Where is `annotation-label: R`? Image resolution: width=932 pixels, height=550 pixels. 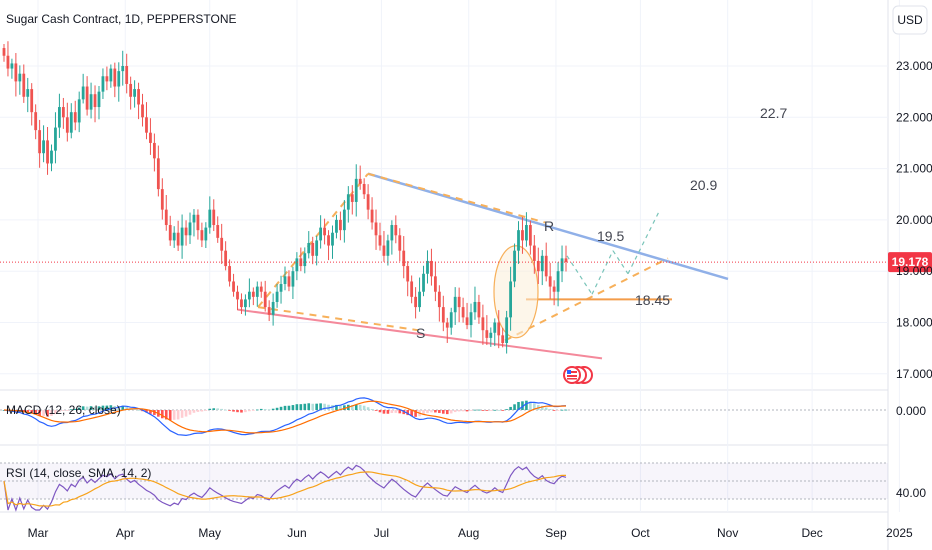
annotation-label: R is located at coordinates (549, 226).